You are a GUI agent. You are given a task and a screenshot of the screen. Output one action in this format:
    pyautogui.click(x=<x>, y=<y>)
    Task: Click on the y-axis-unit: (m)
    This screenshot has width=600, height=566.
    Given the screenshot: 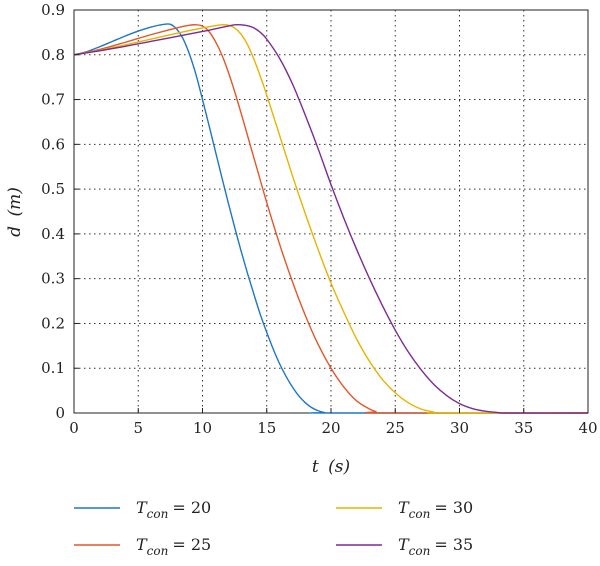 What is the action you would take?
    pyautogui.click(x=15, y=201)
    